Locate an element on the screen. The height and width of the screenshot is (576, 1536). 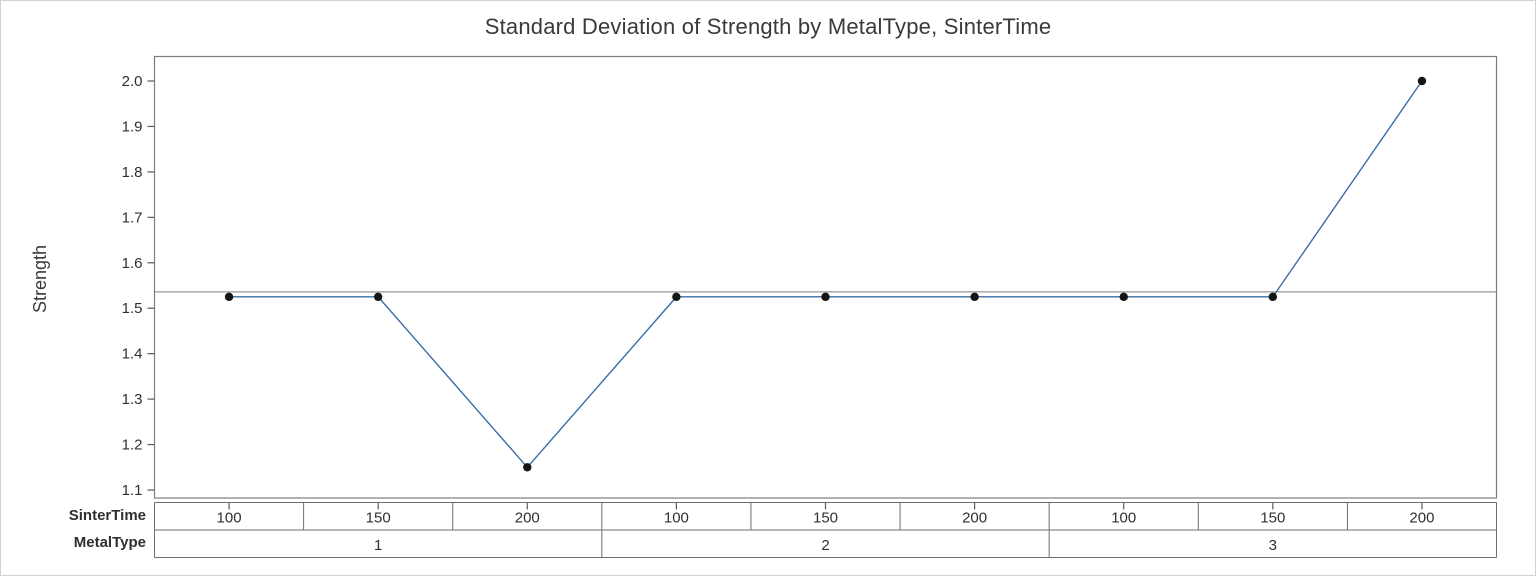
y-tick-label: 1.1 is located at coordinates (132, 490).